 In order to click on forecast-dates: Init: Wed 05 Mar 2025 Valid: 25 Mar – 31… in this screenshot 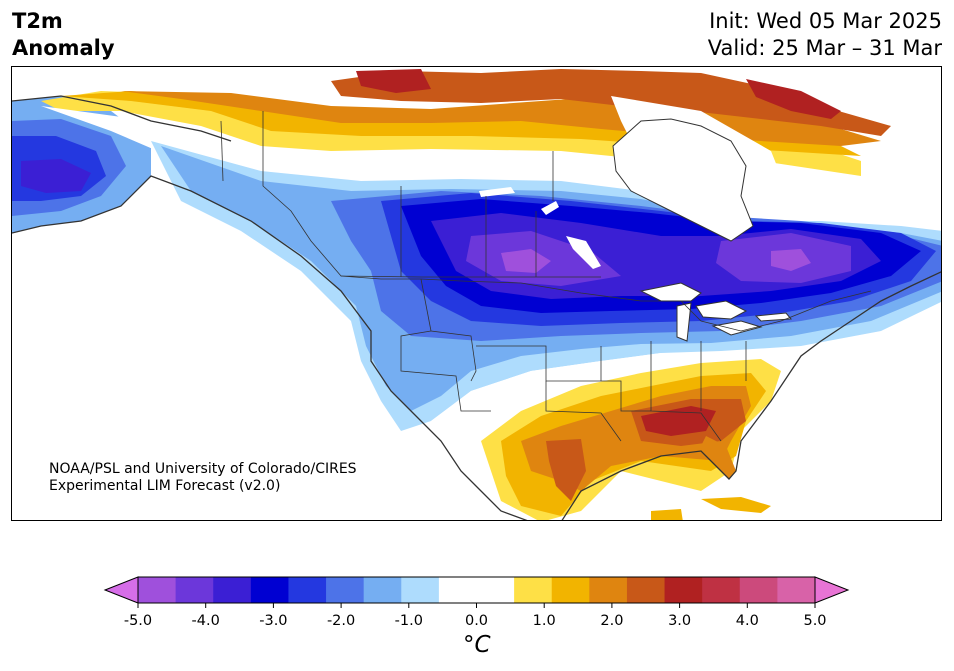, I will do `click(825, 35)`.